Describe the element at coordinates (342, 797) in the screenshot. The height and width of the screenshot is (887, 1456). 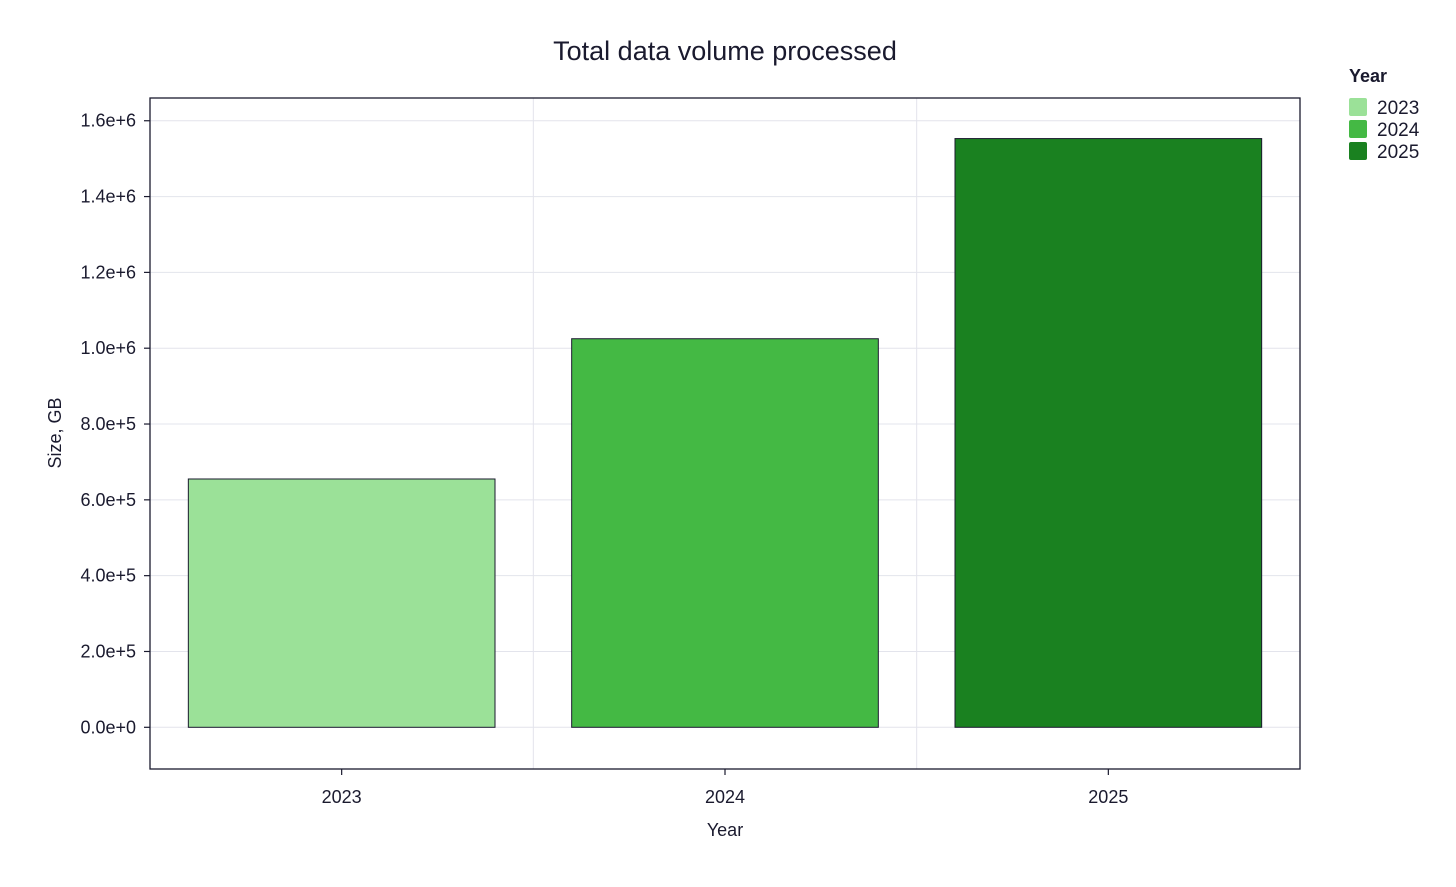
I see `x-tick-label: 2023` at that location.